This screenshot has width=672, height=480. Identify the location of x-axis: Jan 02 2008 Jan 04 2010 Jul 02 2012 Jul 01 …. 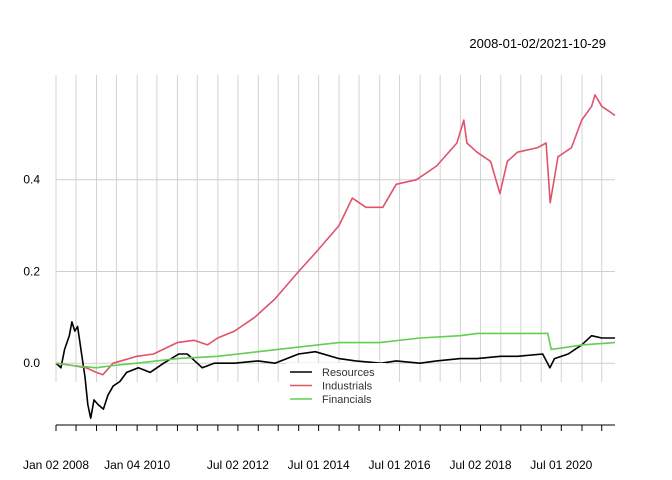
(319, 448).